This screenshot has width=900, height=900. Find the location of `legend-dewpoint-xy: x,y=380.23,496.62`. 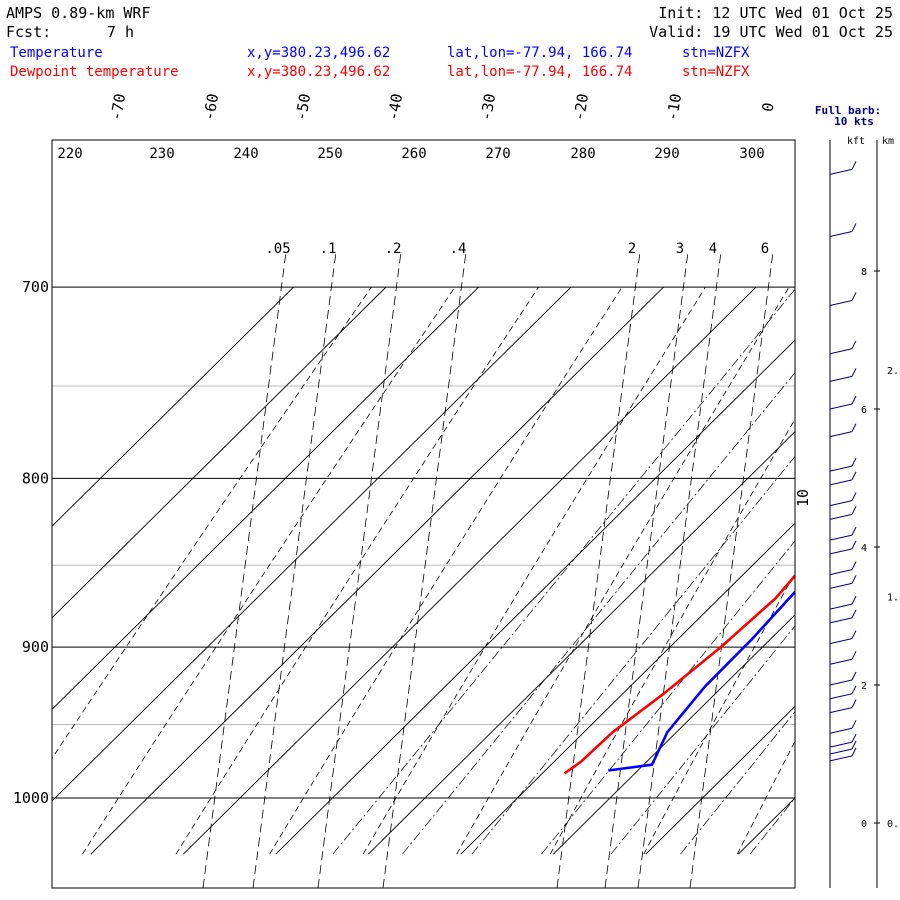

legend-dewpoint-xy: x,y=380.23,496.62 is located at coordinates (318, 72).